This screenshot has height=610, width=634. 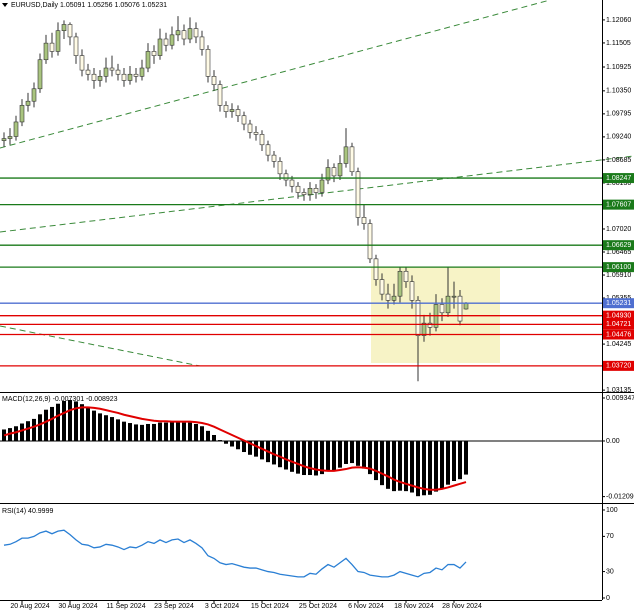 What do you see at coordinates (29, 606) in the screenshot?
I see `x-tick-label: 20 Aug 2024` at bounding box center [29, 606].